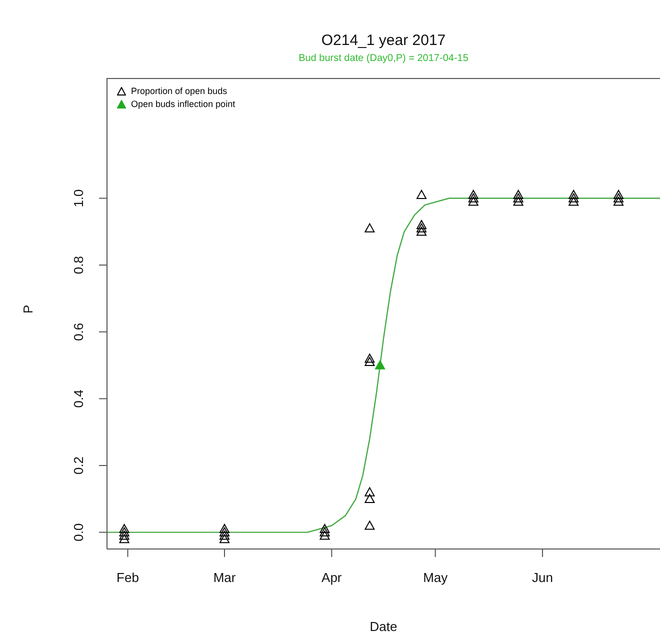  Describe the element at coordinates (78, 399) in the screenshot. I see `y-tick-label: 0.4` at that location.